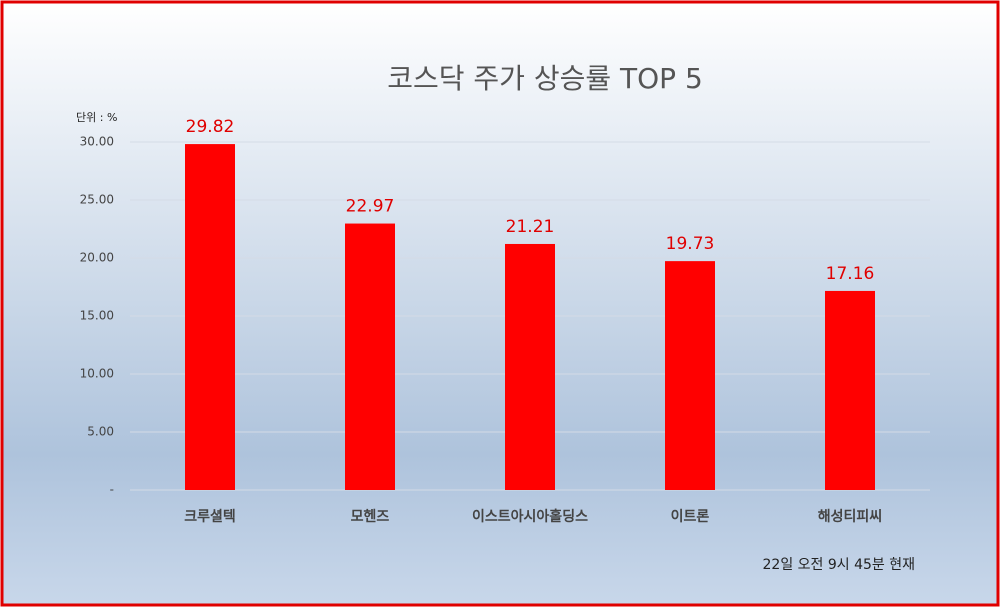  What do you see at coordinates (97, 374) in the screenshot?
I see `y-tick-label: 10.00` at bounding box center [97, 374].